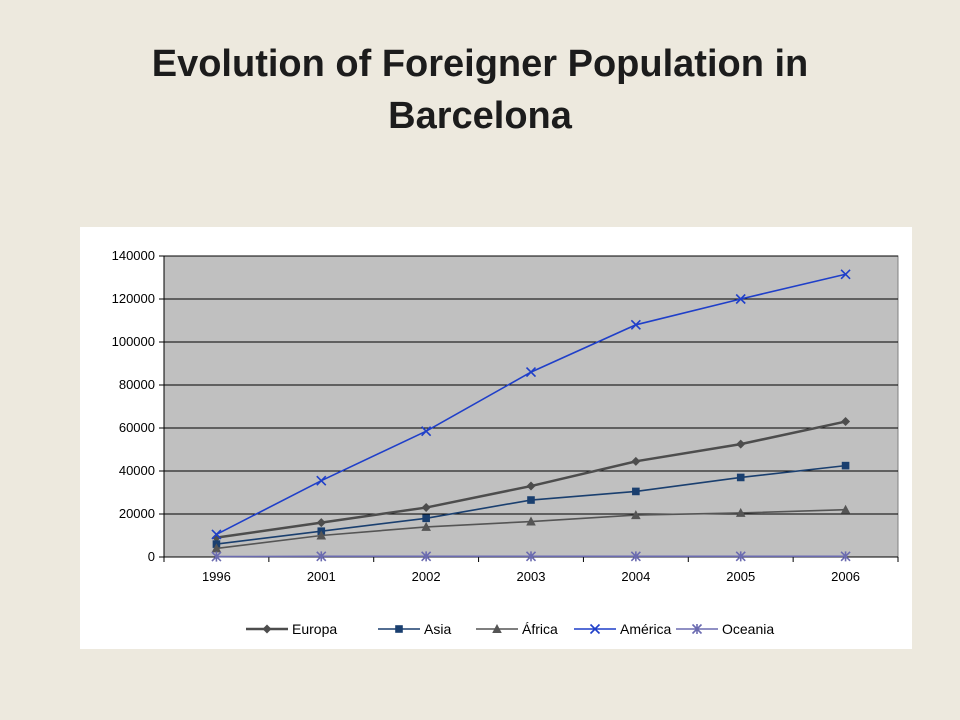 The height and width of the screenshot is (720, 960). I want to click on x-tick-label: 2004, so click(635, 576).